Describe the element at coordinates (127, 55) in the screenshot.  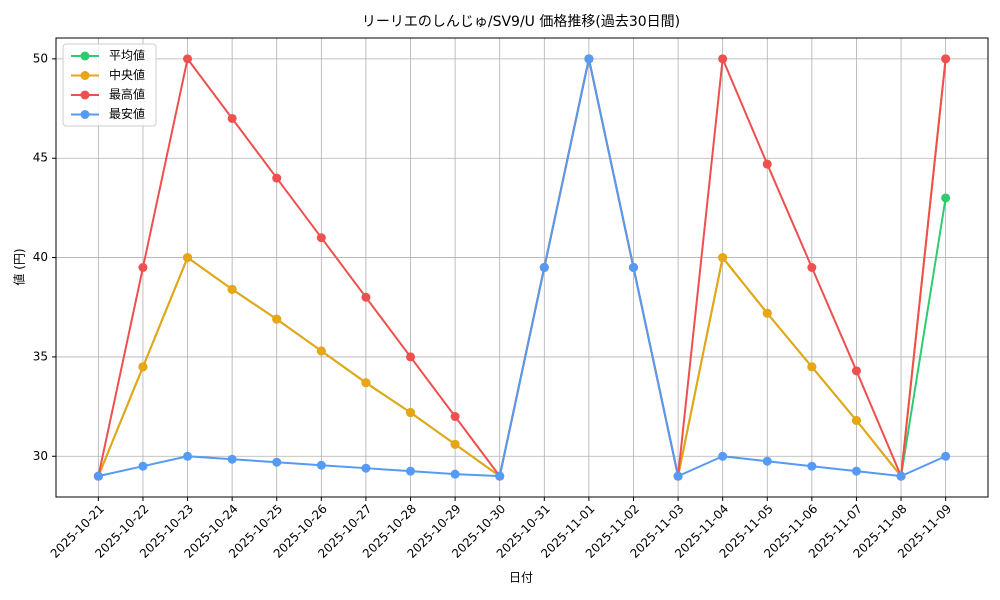
I see `legend-label: 平均値` at that location.